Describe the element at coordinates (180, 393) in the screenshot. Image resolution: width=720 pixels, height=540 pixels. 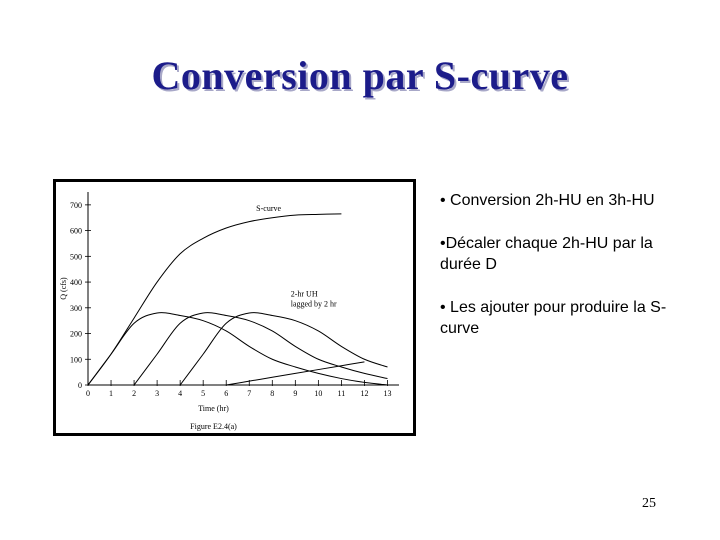
I see `x-tick-label: 4` at that location.